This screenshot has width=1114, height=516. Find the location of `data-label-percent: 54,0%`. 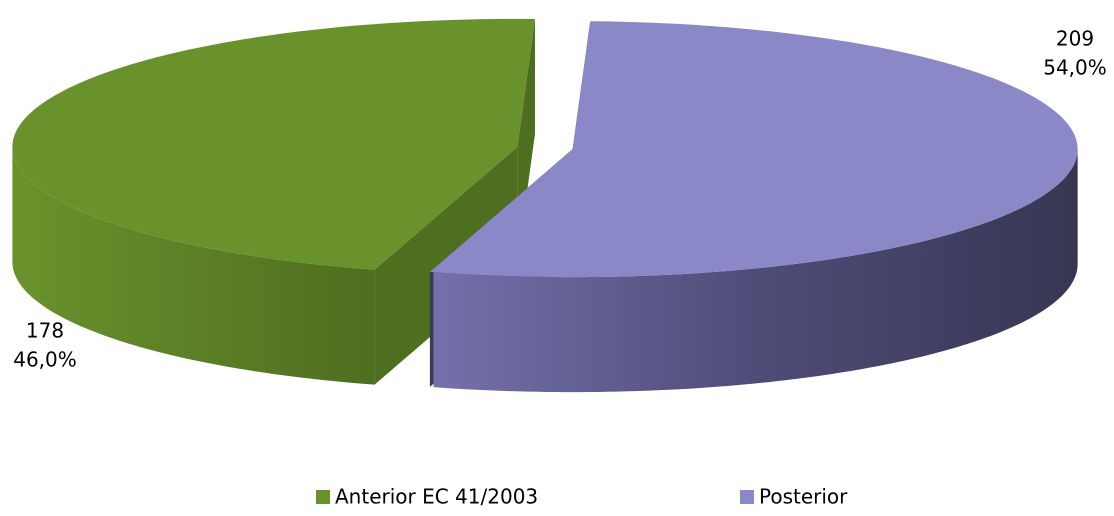

data-label-percent: 54,0% is located at coordinates (1075, 68).